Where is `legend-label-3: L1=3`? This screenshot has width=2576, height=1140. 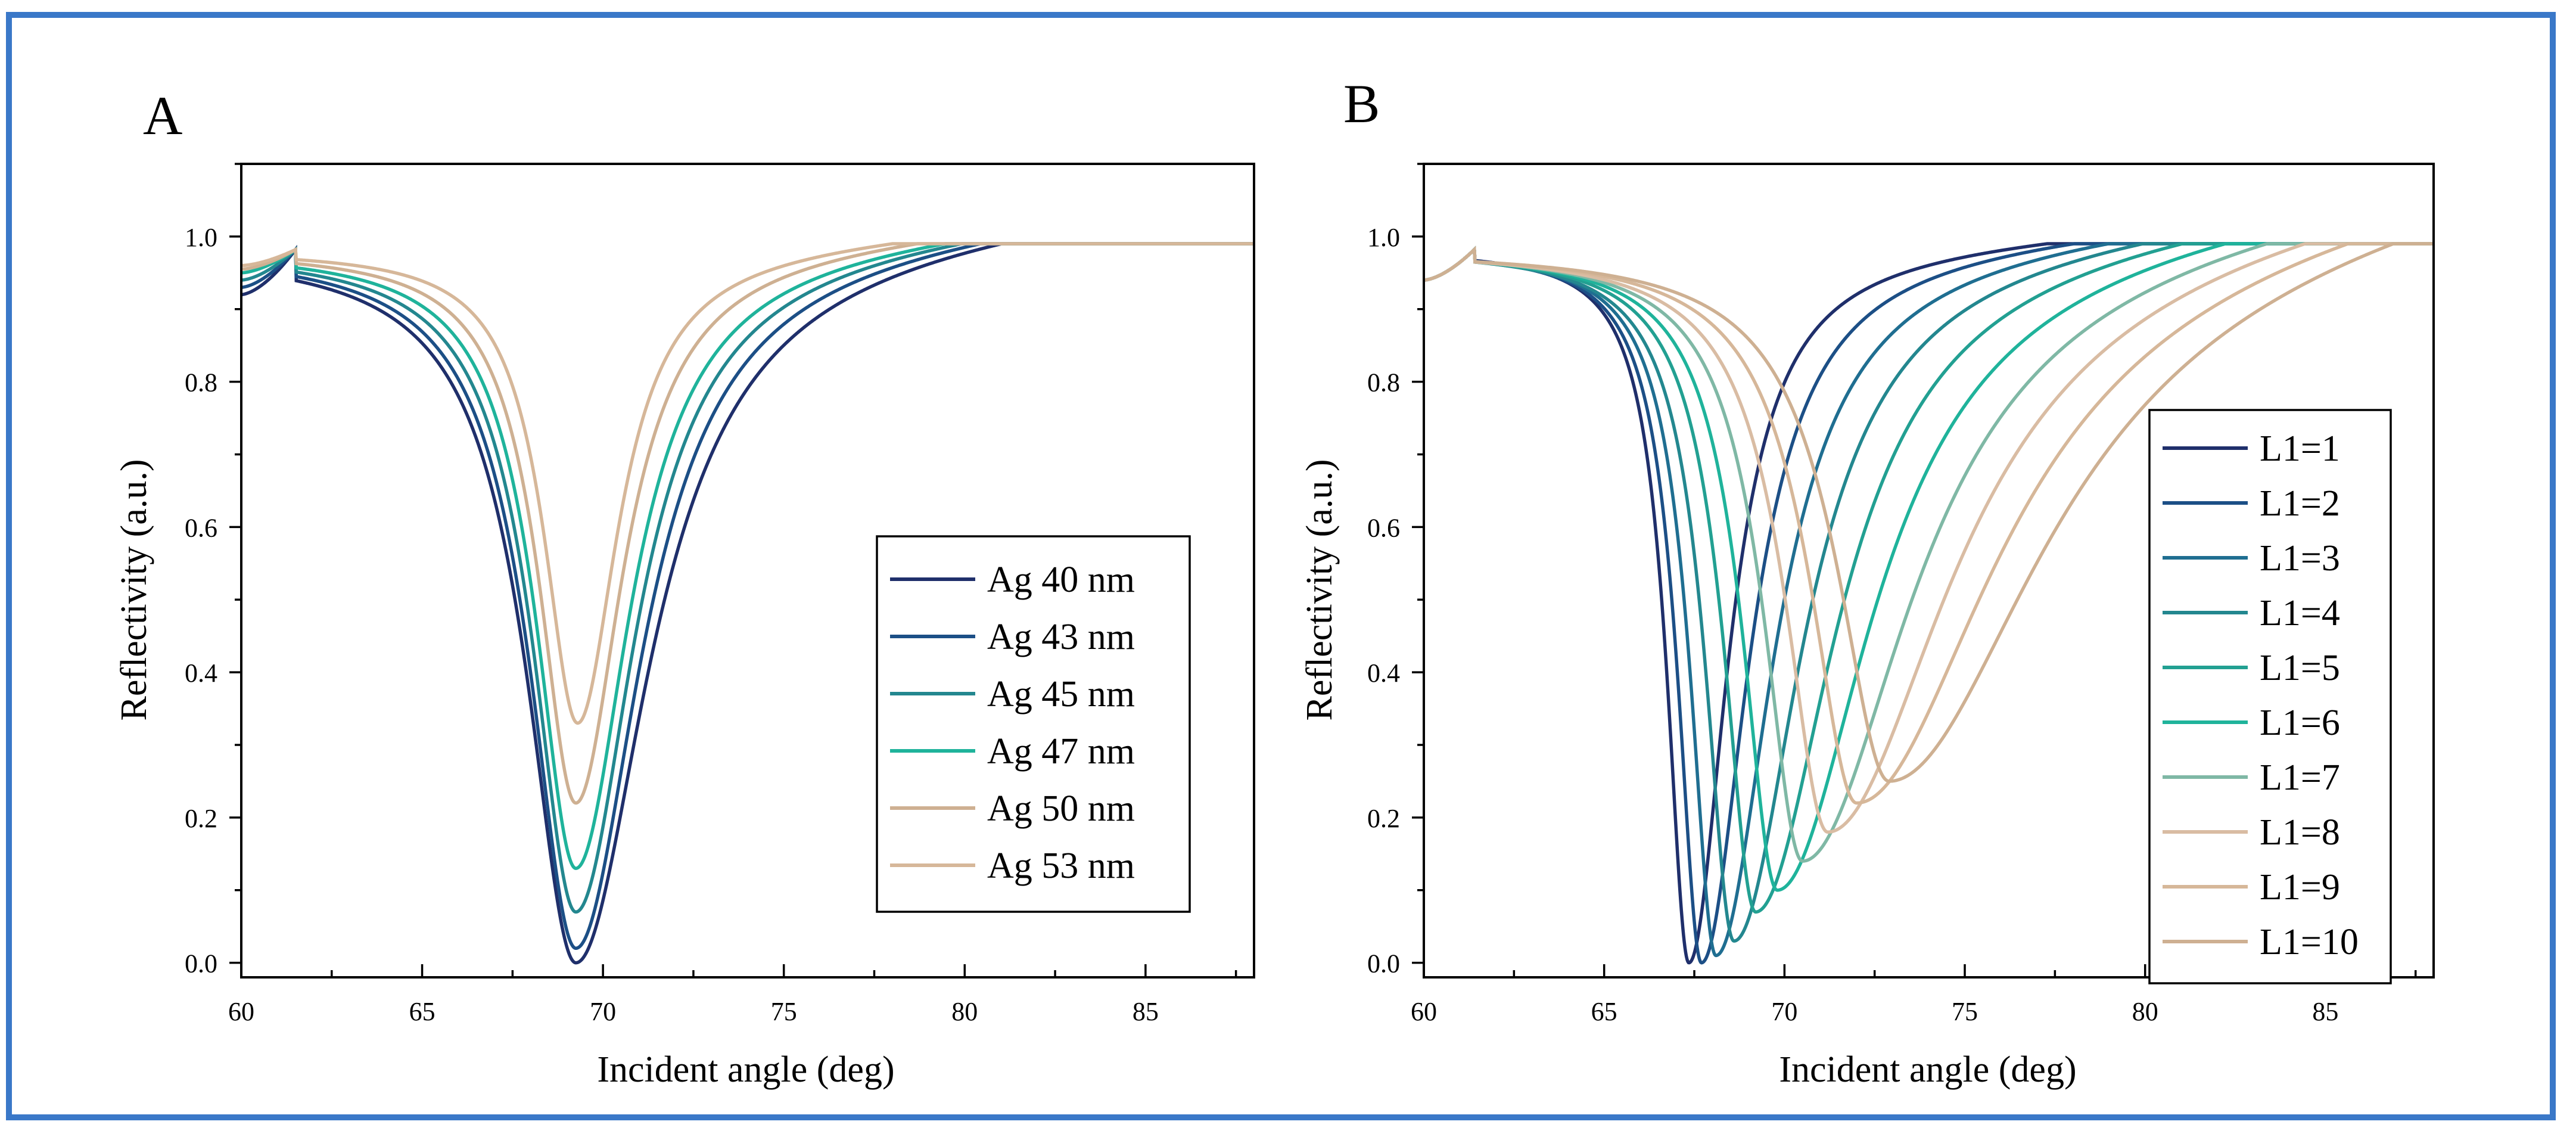 legend-label-3: L1=3 is located at coordinates (2300, 558).